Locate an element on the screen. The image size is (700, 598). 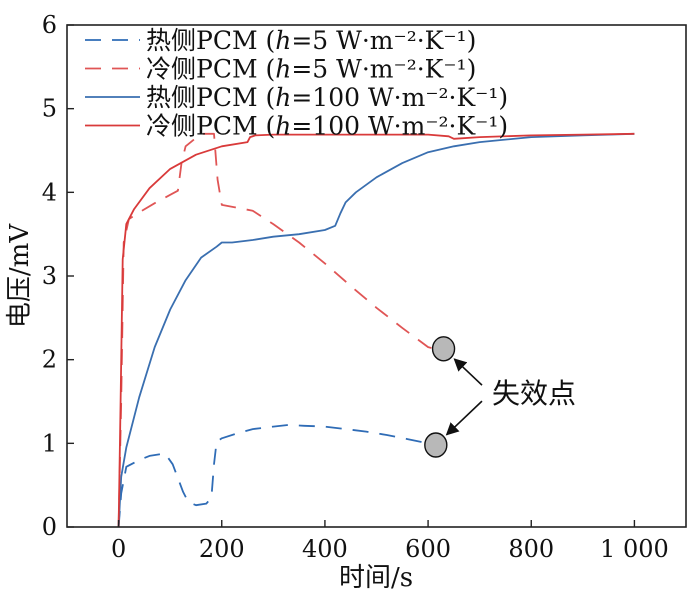
y-tick-label: 3 is located at coordinates (49, 276).